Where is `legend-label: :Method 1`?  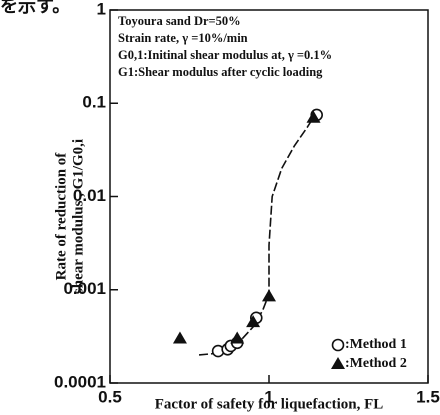 legend-label: :Method 1 is located at coordinates (376, 344).